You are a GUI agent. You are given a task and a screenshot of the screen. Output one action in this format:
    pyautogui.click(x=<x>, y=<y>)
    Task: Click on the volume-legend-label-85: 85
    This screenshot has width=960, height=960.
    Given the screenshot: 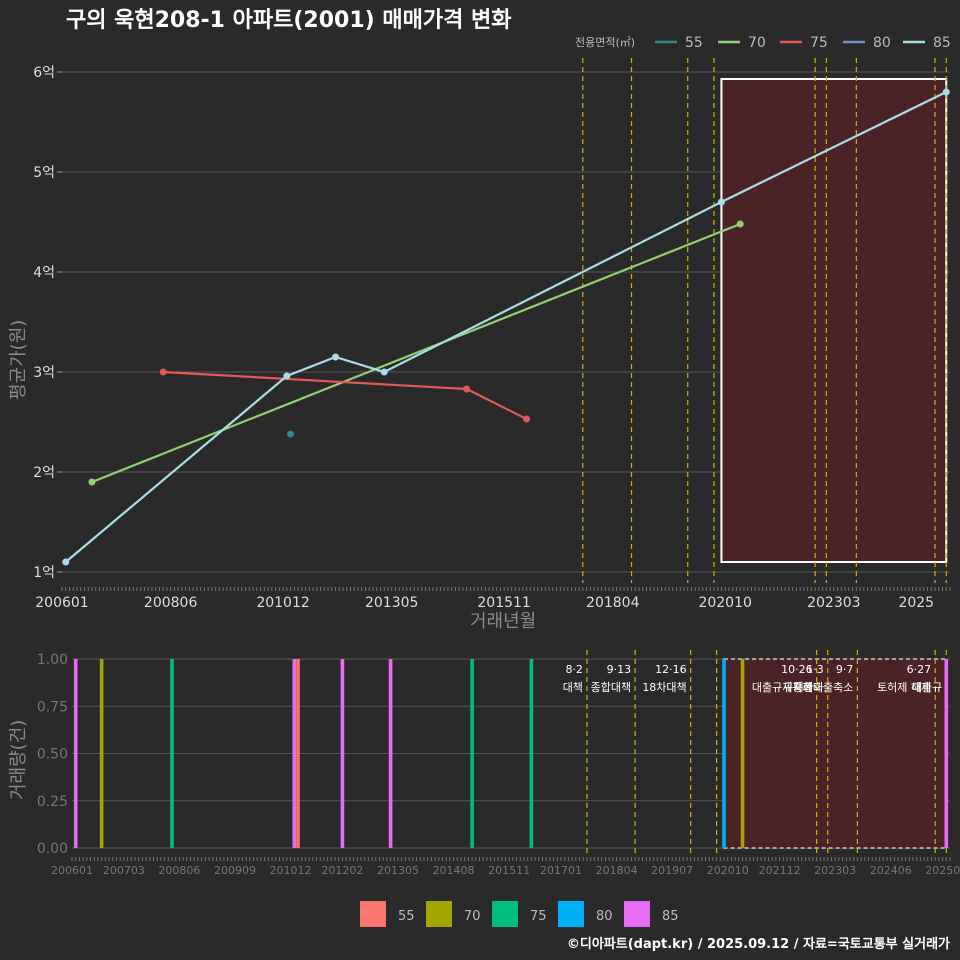 What is the action you would take?
    pyautogui.click(x=670, y=916)
    